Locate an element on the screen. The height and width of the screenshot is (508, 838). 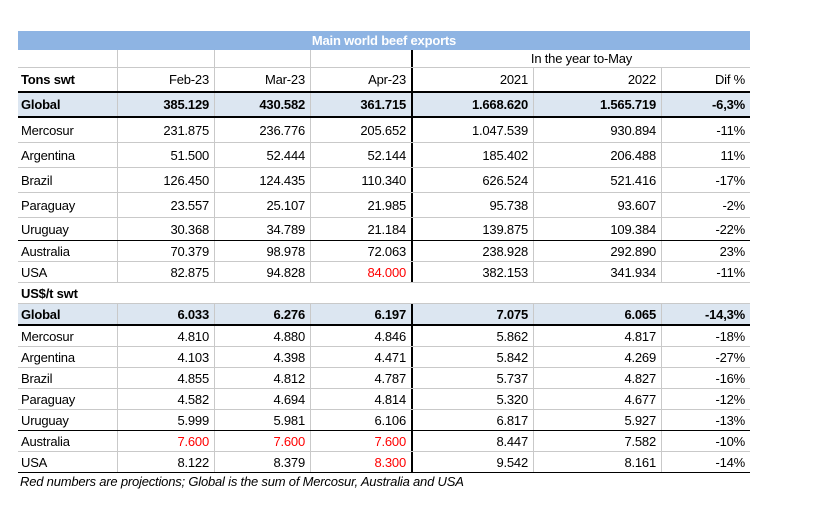
cell-value: -6,3% is located at coordinates (728, 104).